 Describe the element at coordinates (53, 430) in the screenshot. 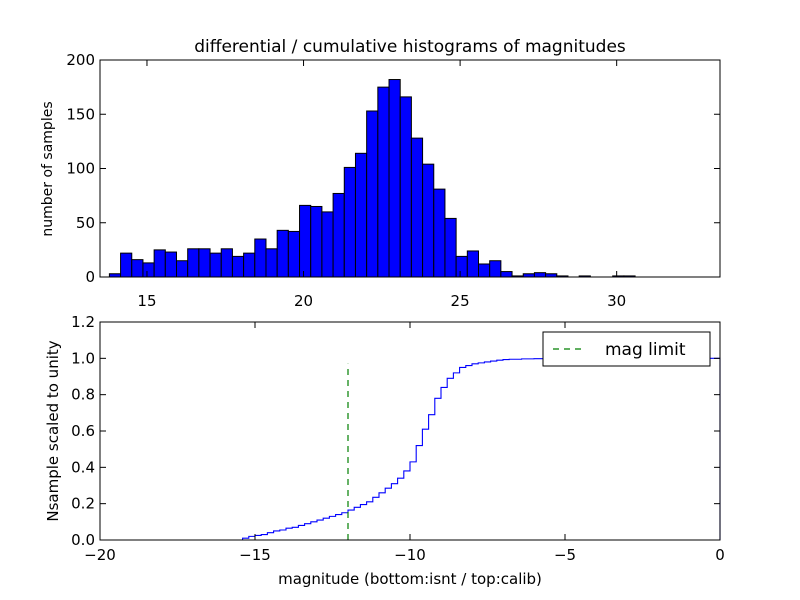

I see `bottom-y-axis-label: Nsample scaled to unity` at that location.